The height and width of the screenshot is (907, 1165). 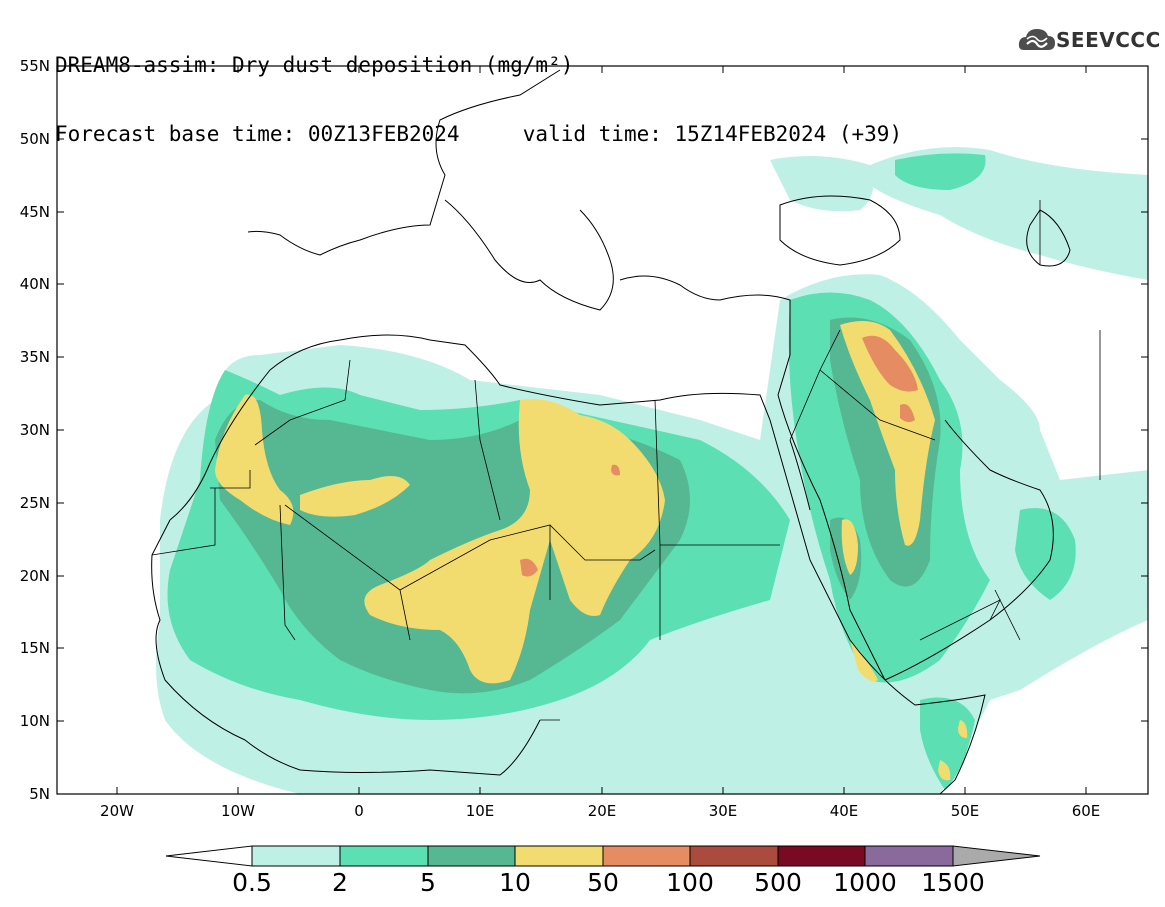 I want to click on deposition-level-2-oman, so click(x=998, y=649).